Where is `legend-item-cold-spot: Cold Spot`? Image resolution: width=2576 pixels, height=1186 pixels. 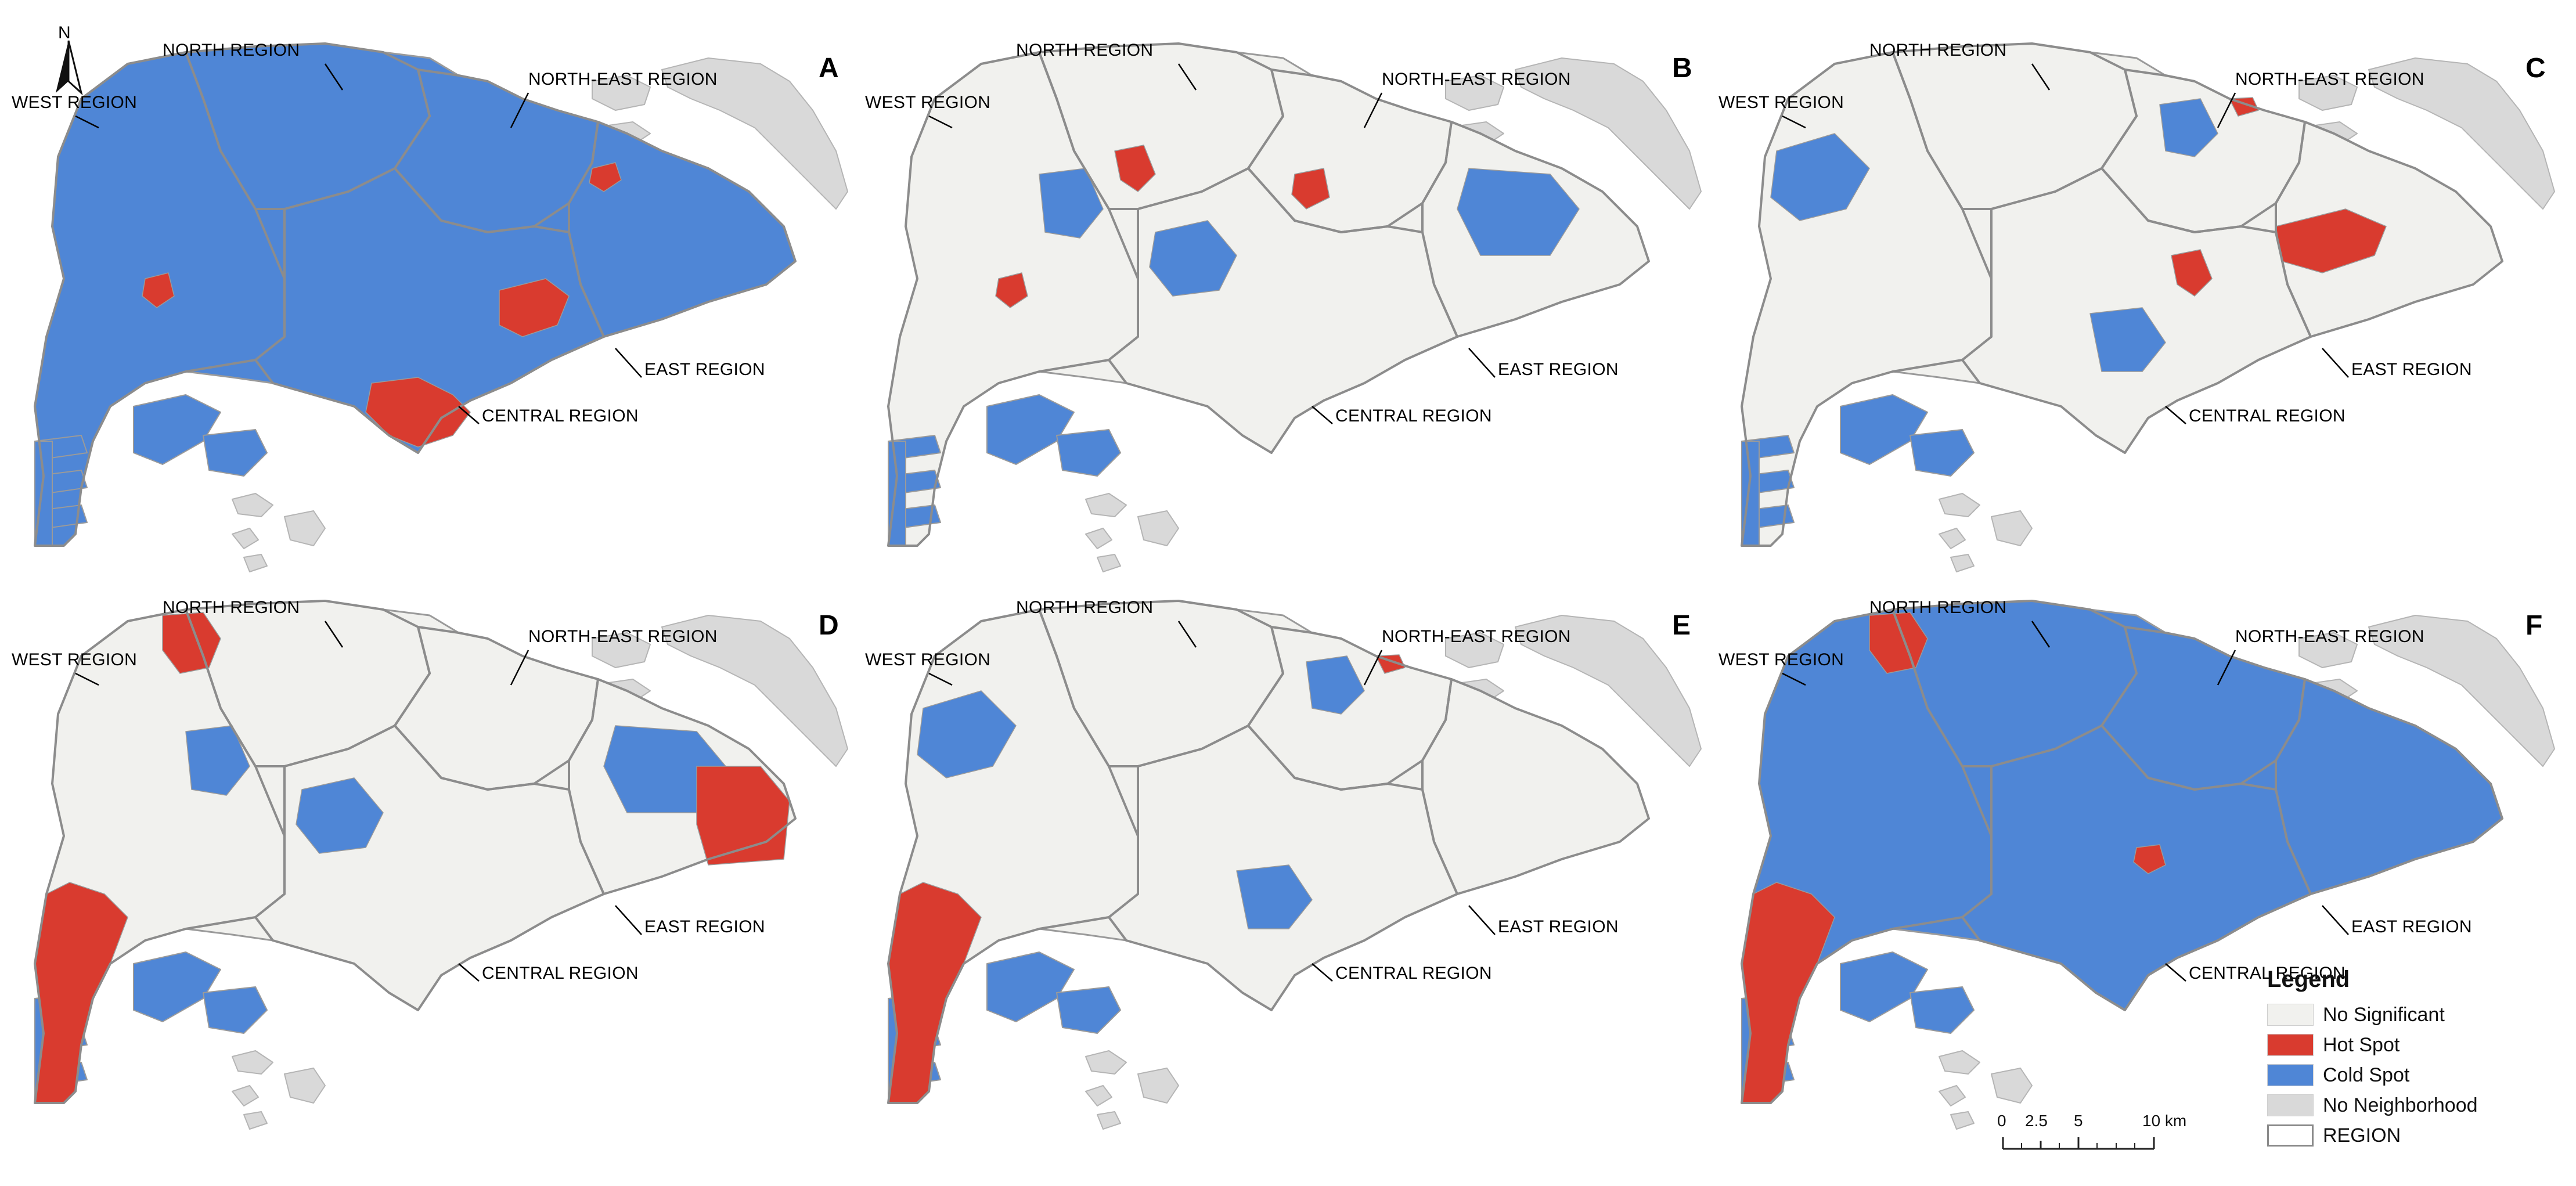
legend-item-cold-spot: Cold Spot is located at coordinates (2403, 1075).